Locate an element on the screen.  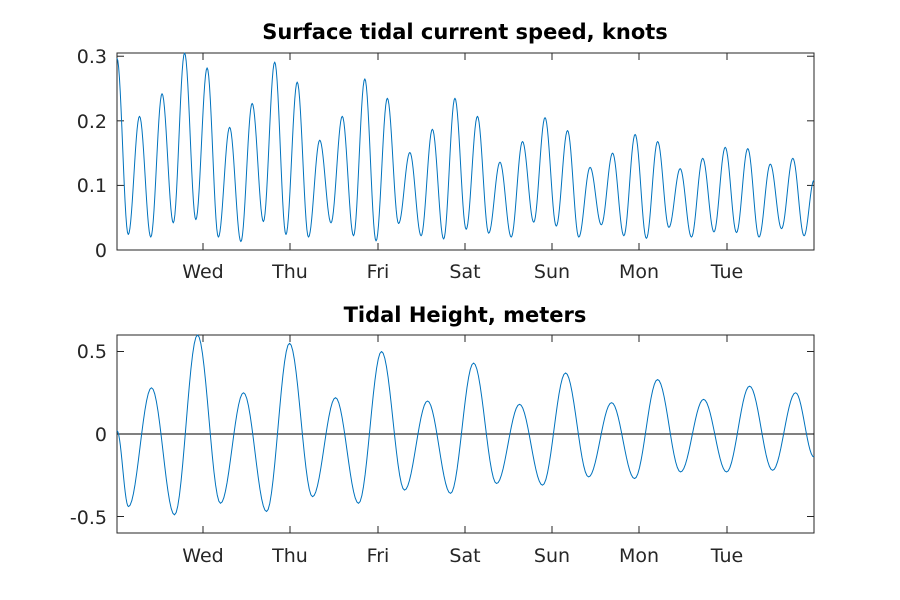
current-speed-title: Surface tidal current speed, knots is located at coordinates (465, 32).